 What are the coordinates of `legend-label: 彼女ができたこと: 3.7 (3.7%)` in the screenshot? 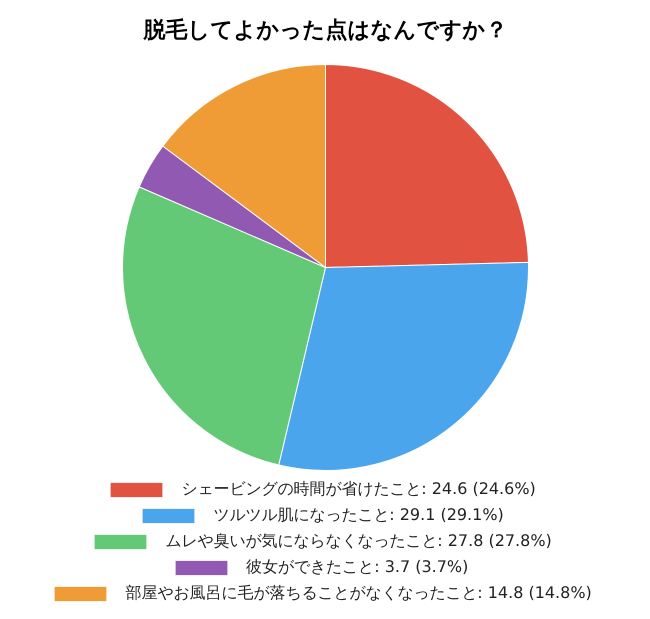 It's located at (357, 567).